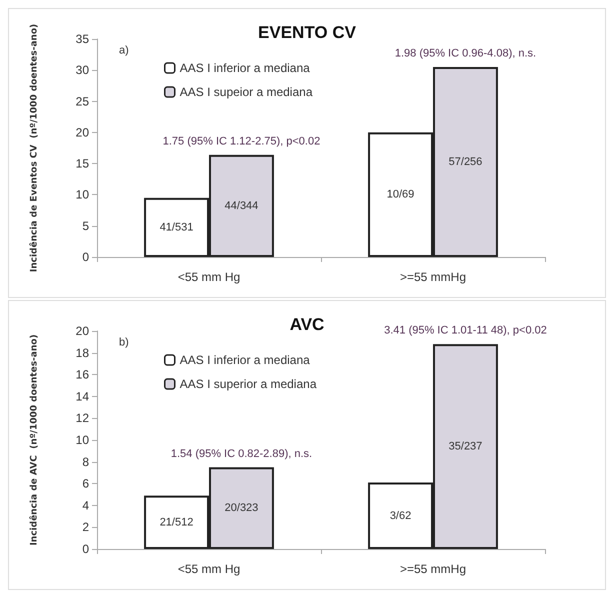 The height and width of the screenshot is (595, 612). I want to click on chart-title: EVENTO CV, so click(307, 32).